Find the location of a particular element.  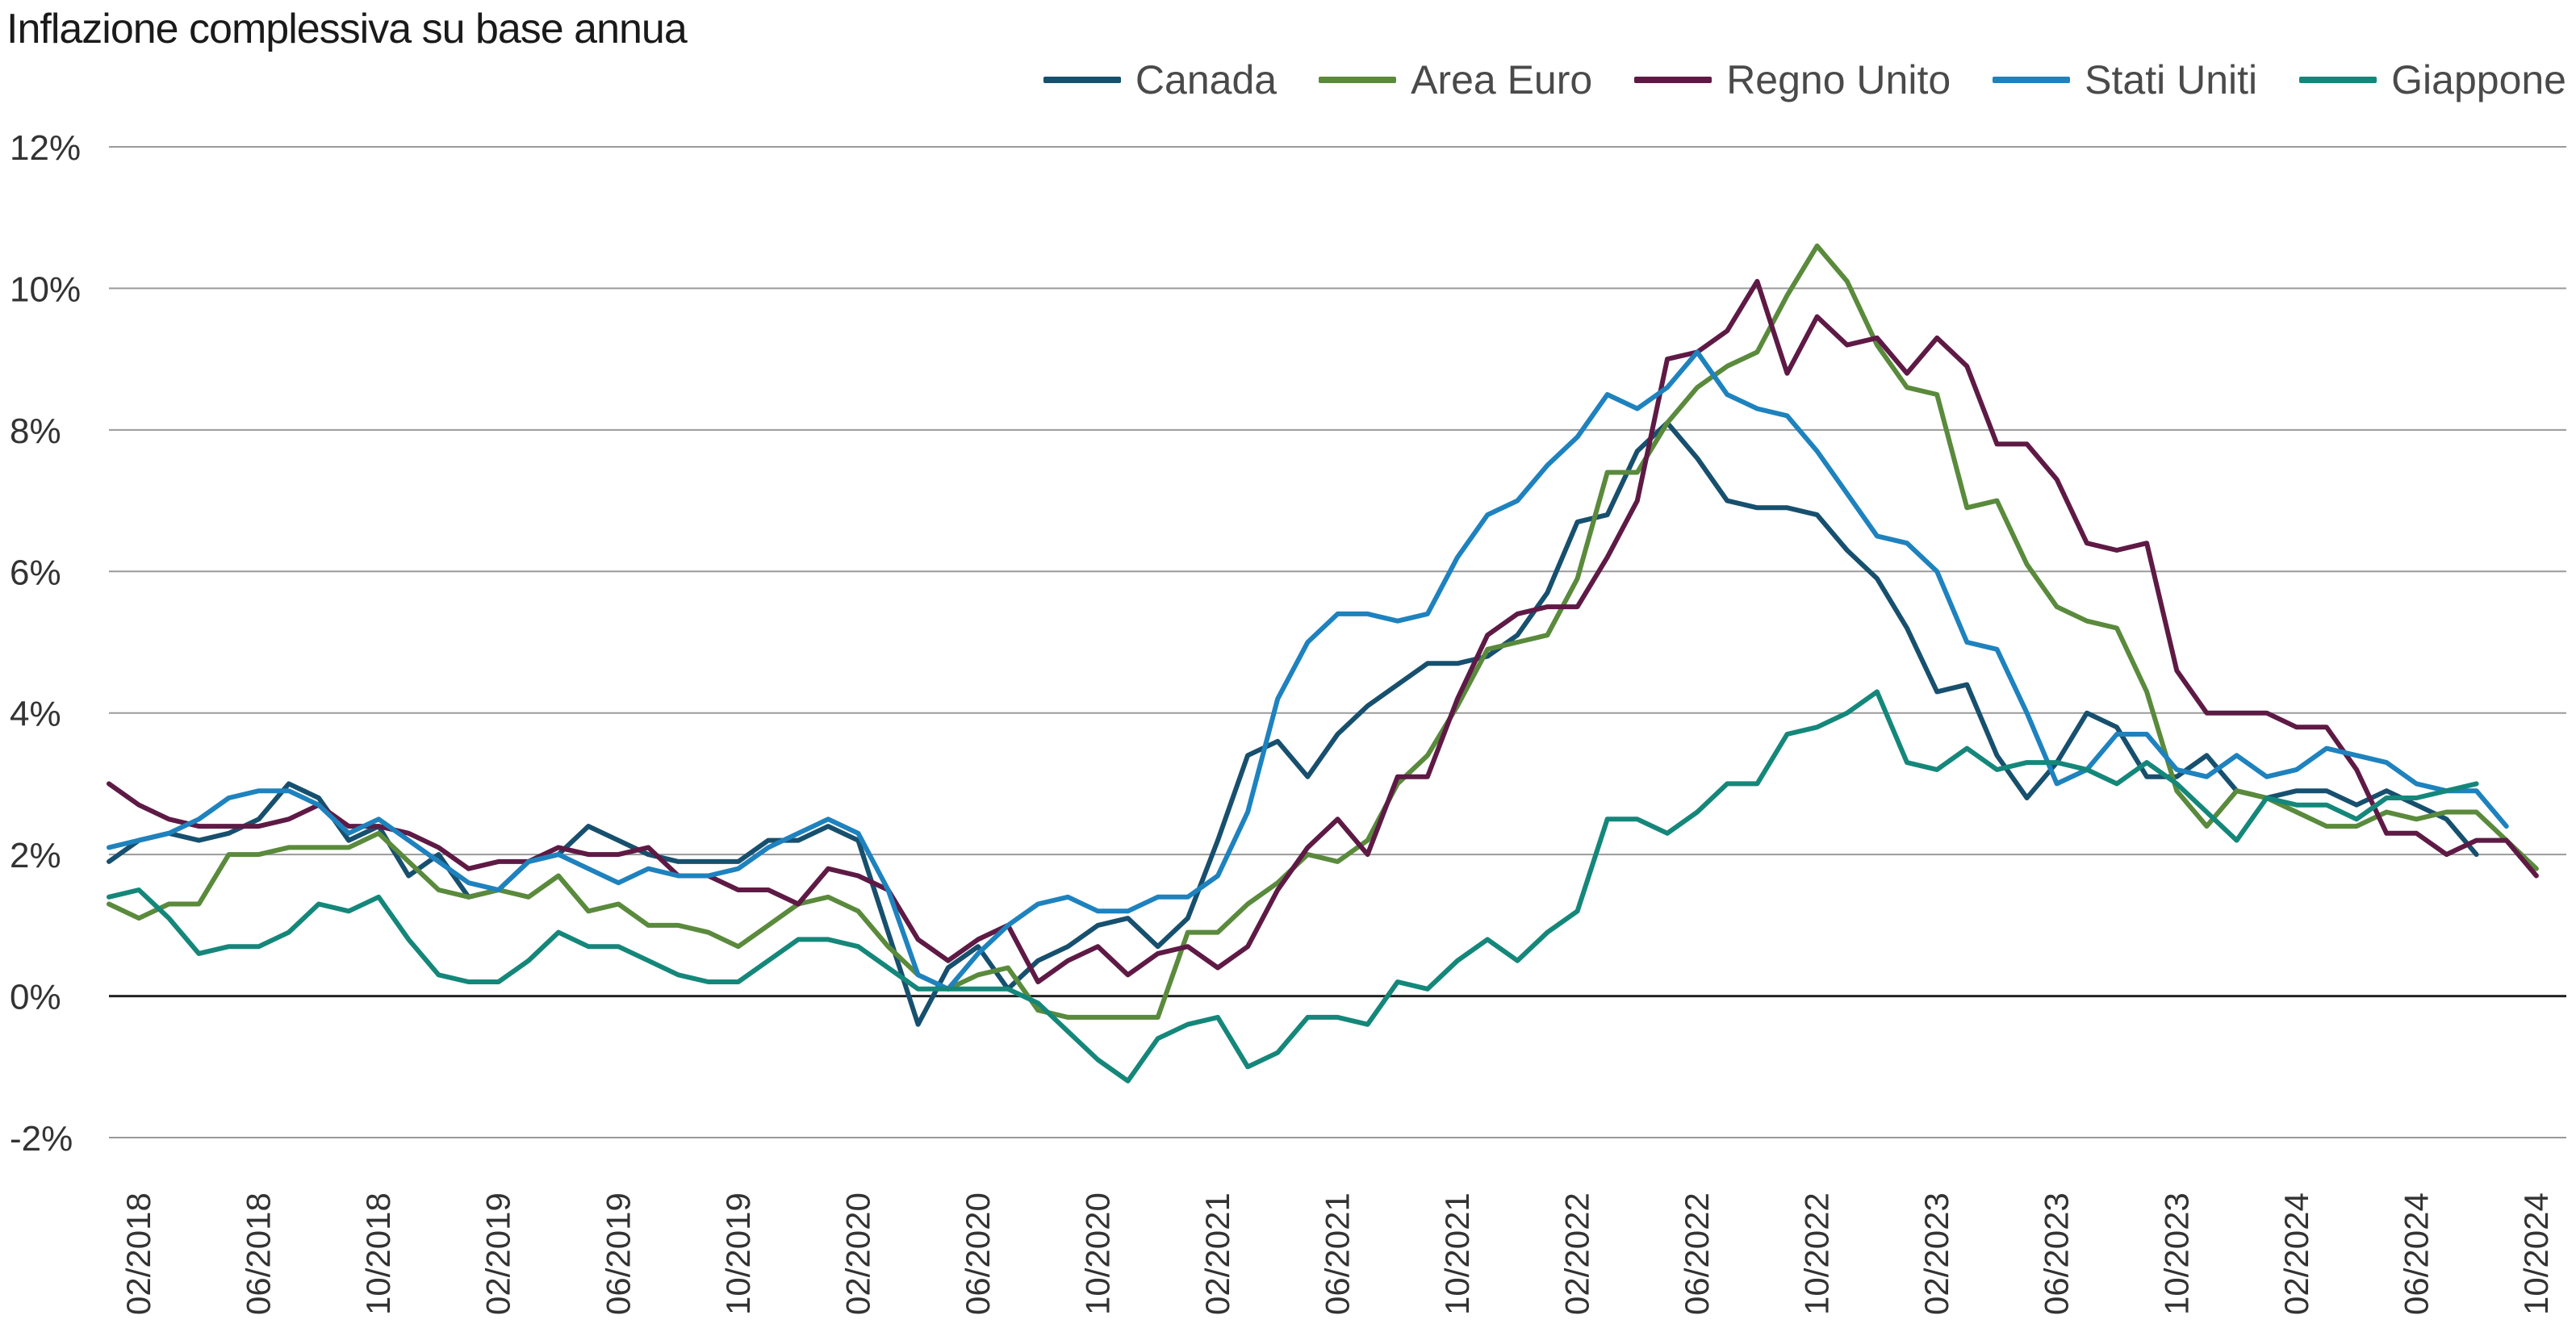

x-tick-label: 10/2018 is located at coordinates (378, 1254).